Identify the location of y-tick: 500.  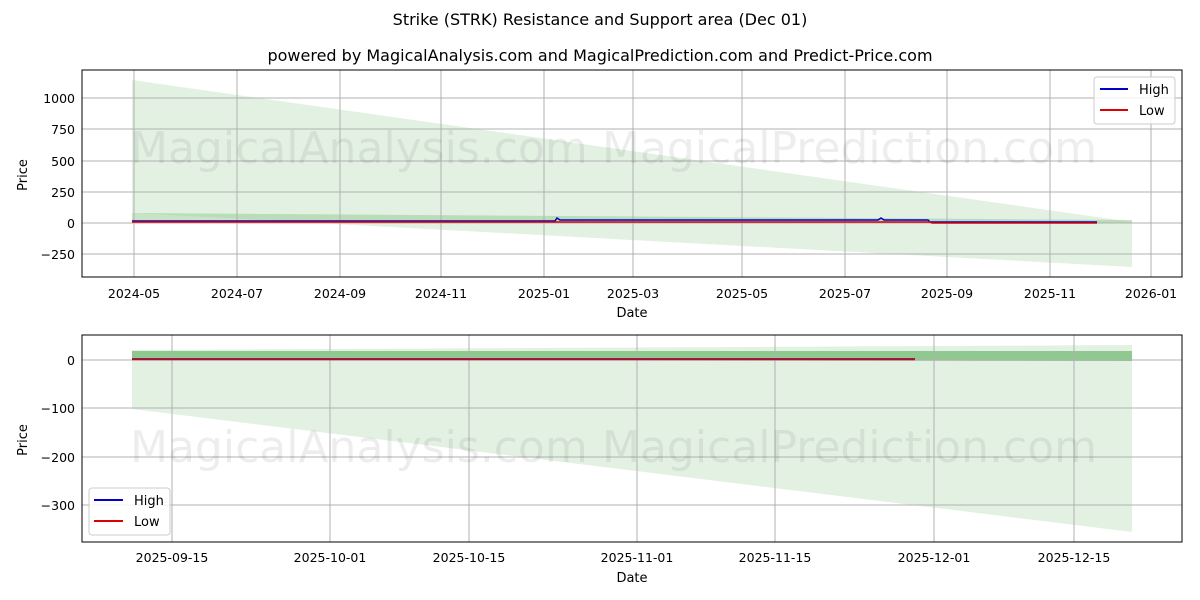
(63, 161).